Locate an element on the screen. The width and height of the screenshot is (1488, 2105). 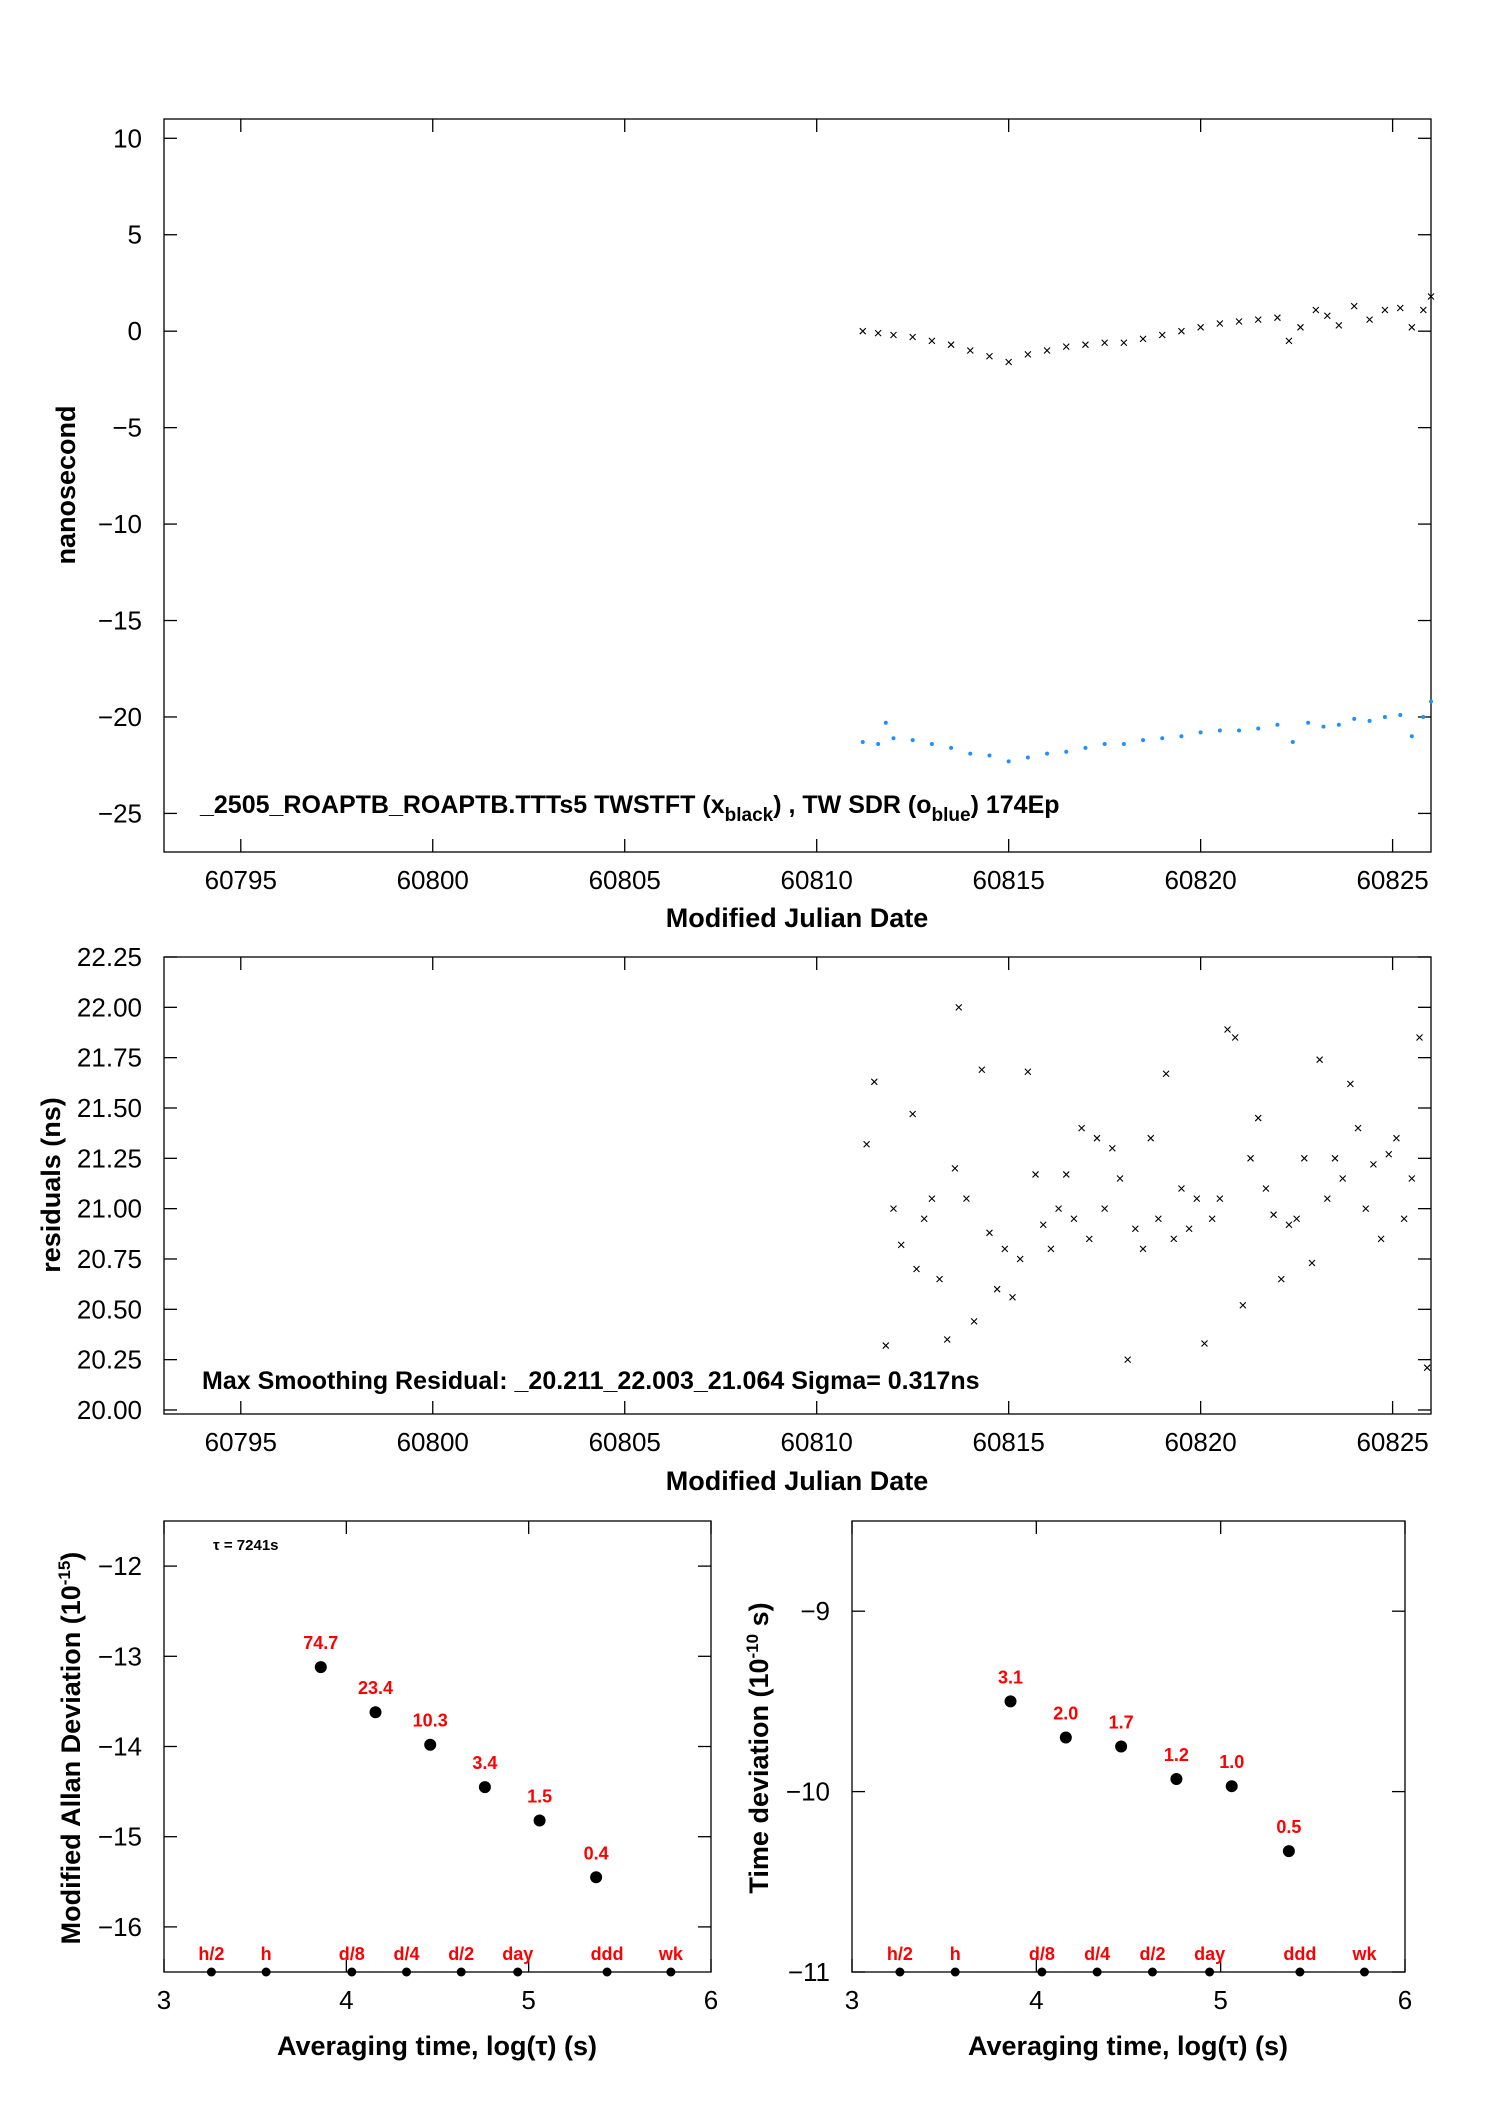
x-tick-label: 60810 is located at coordinates (817, 1442).